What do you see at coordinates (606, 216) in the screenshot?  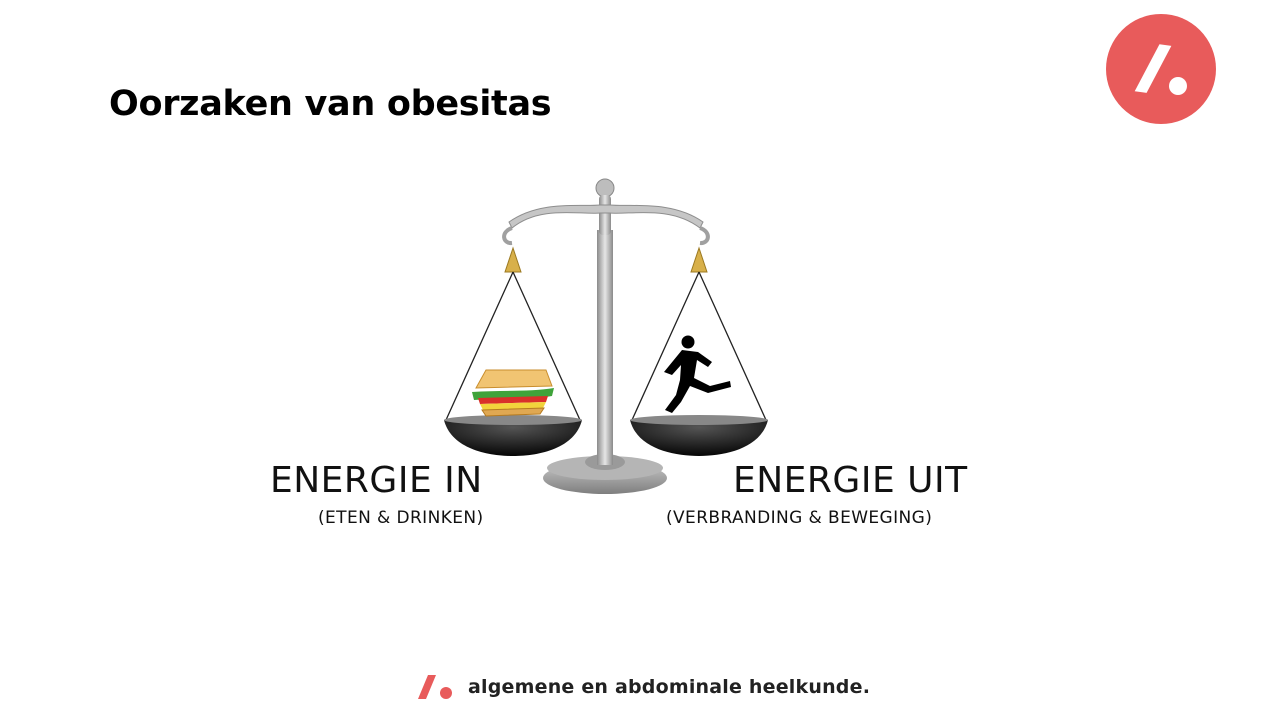 I see `scale-beam` at bounding box center [606, 216].